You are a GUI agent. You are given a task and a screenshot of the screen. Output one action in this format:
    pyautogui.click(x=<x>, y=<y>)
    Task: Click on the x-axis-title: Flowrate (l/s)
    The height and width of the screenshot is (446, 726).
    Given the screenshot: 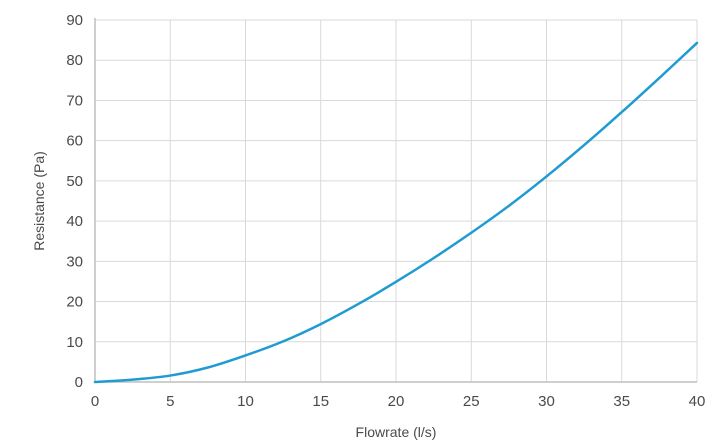 What is the action you would take?
    pyautogui.click(x=396, y=432)
    